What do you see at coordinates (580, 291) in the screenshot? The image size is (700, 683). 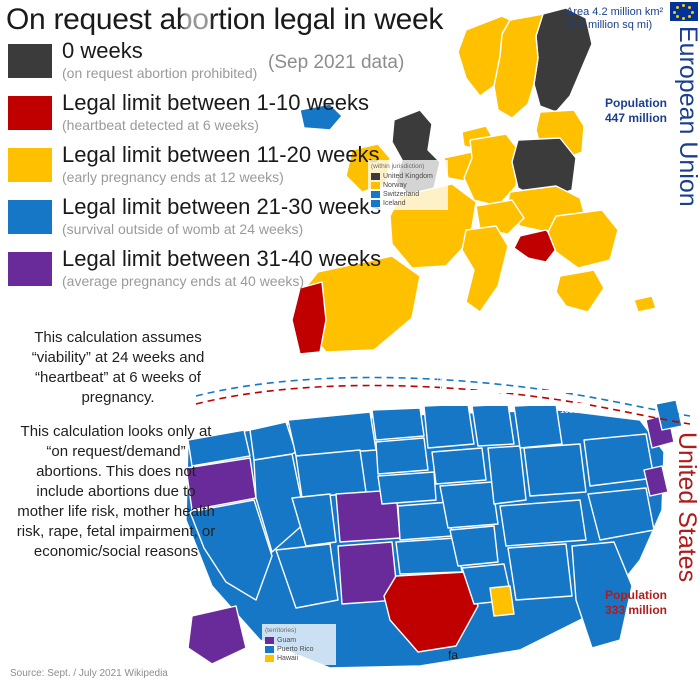 I see `country-greece` at bounding box center [580, 291].